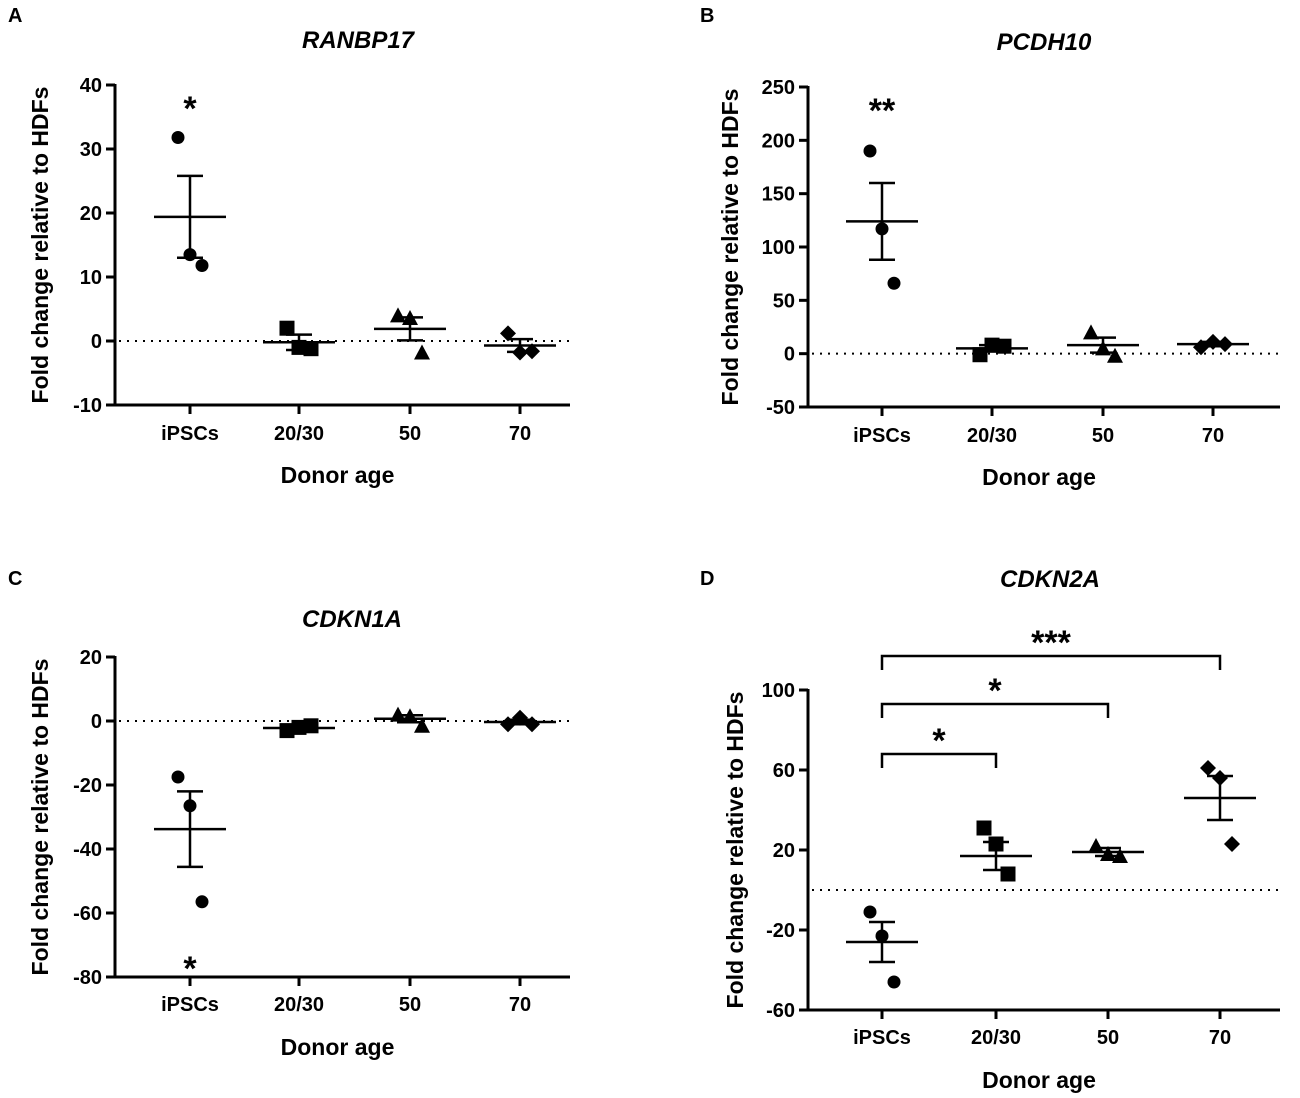 Image resolution: width=1300 pixels, height=1098 pixels. What do you see at coordinates (91, 86) in the screenshot?
I see `y-tick-label: 40` at bounding box center [91, 86].